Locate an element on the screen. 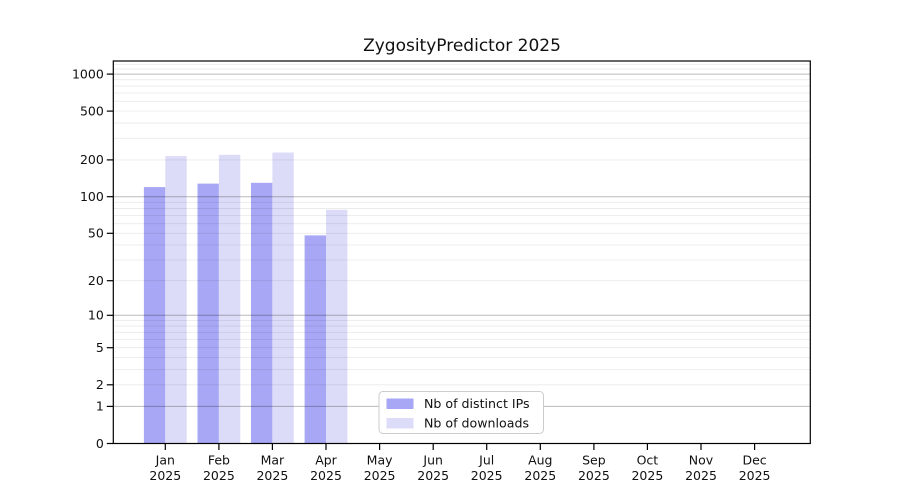 This screenshot has height=500, width=900. x-tick-label-oct: Oct 2025 is located at coordinates (647, 468).